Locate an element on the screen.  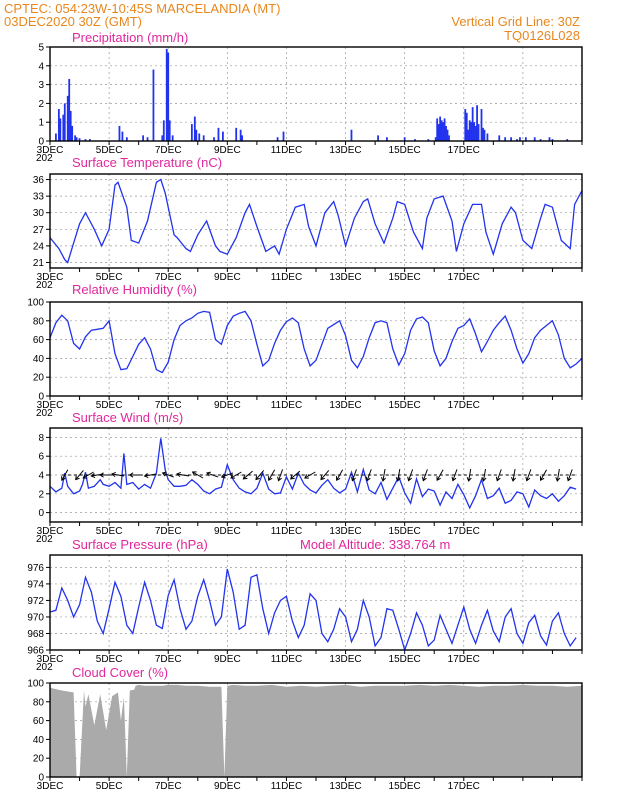
pressure-xtick-label: 11DEC is located at coordinates (287, 659).